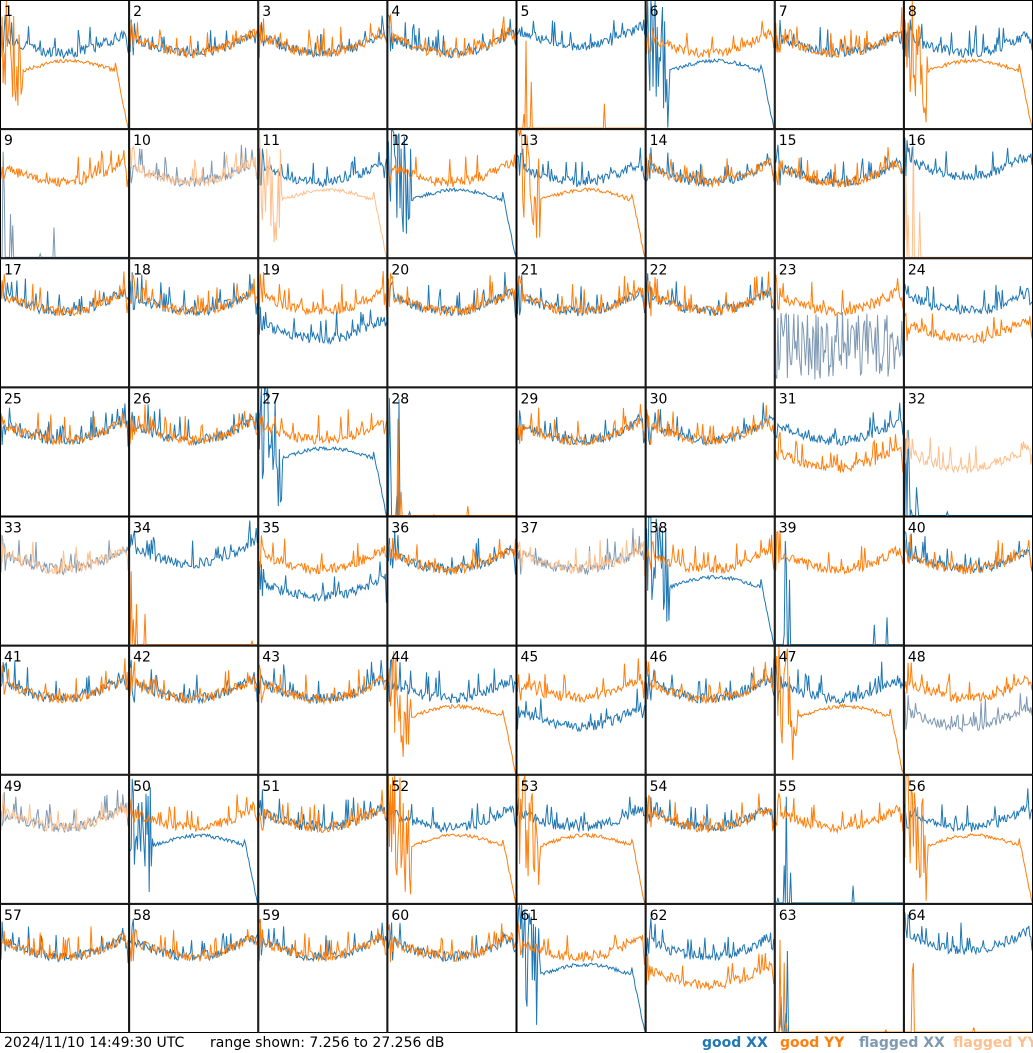 The height and width of the screenshot is (1053, 1033). Describe the element at coordinates (327, 1043) in the screenshot. I see `range-label: range shown: 7.256 to 27.256 dB` at that location.